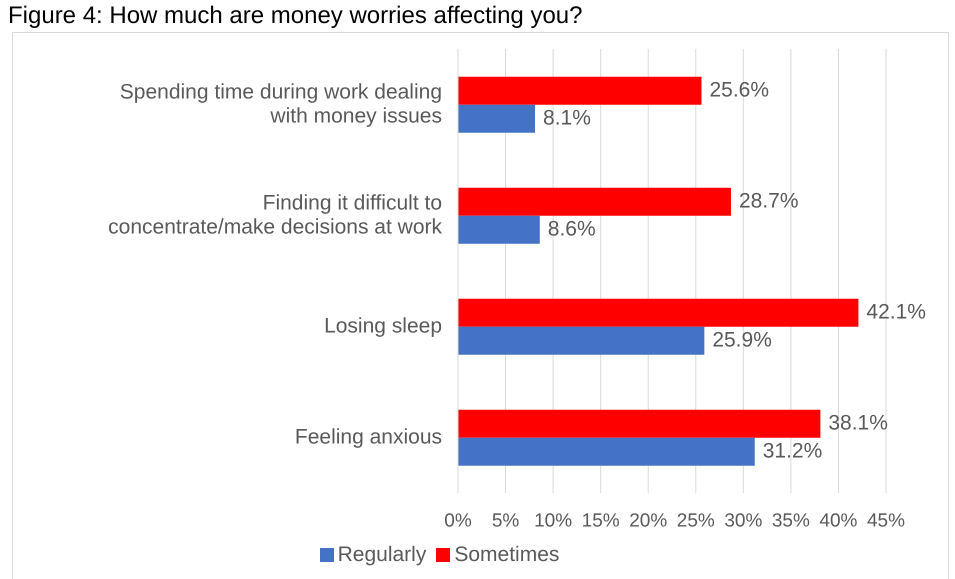 This screenshot has width=955, height=579. I want to click on x-tick-label: 25%, so click(695, 521).